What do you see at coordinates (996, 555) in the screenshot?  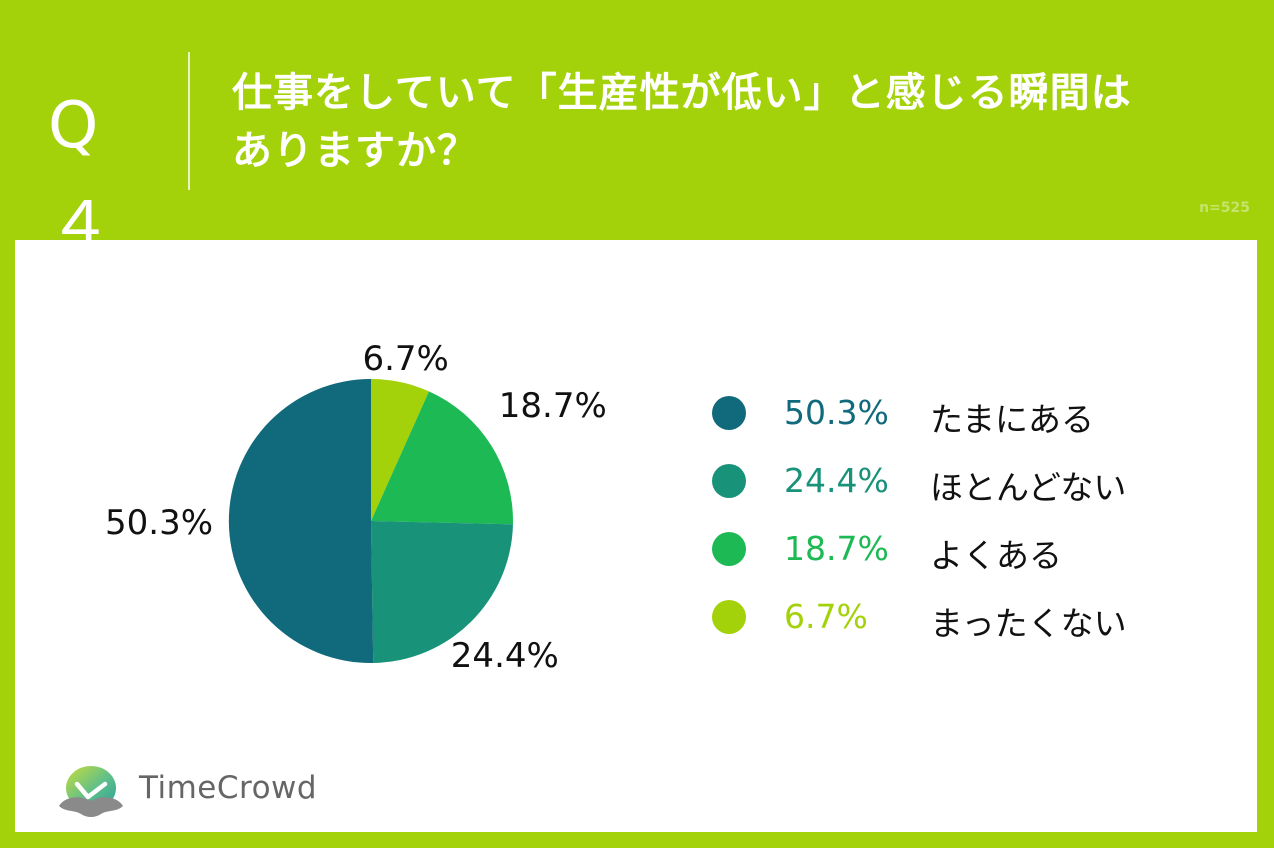 I see `legend-label: よくある` at bounding box center [996, 555].